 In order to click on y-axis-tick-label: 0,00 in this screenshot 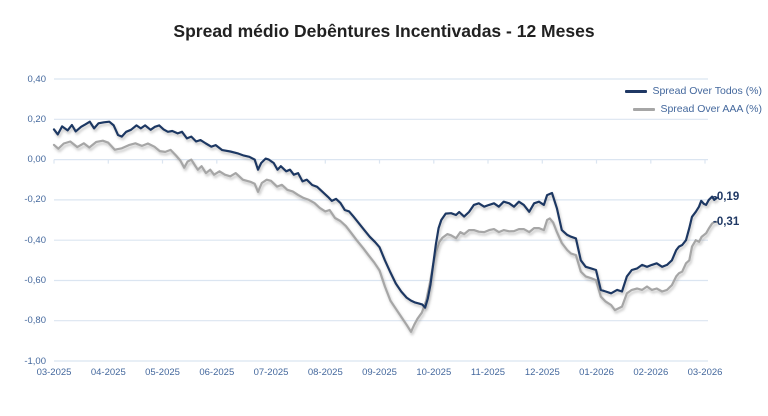, I will do `click(37, 160)`.